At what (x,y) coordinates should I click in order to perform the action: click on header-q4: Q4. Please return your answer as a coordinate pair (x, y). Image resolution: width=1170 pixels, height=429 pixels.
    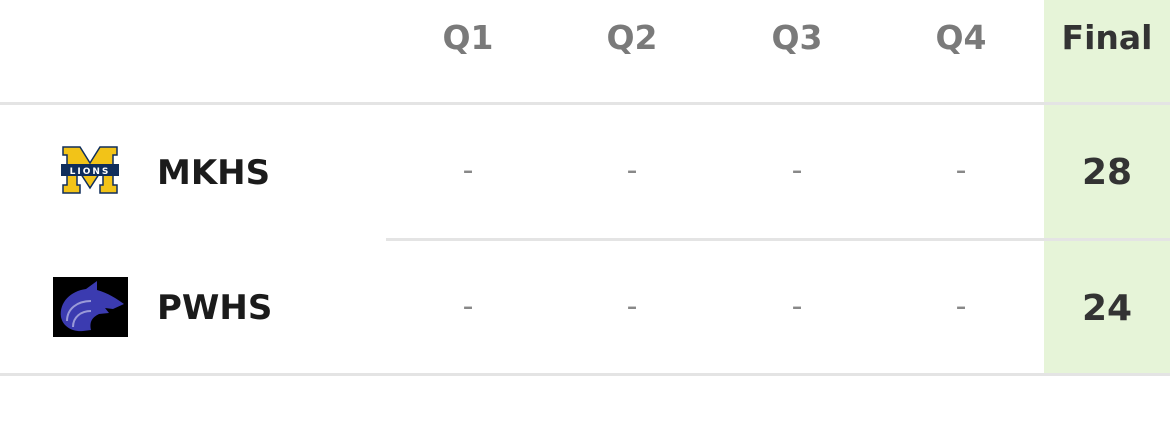
    Looking at the image, I should click on (961, 37).